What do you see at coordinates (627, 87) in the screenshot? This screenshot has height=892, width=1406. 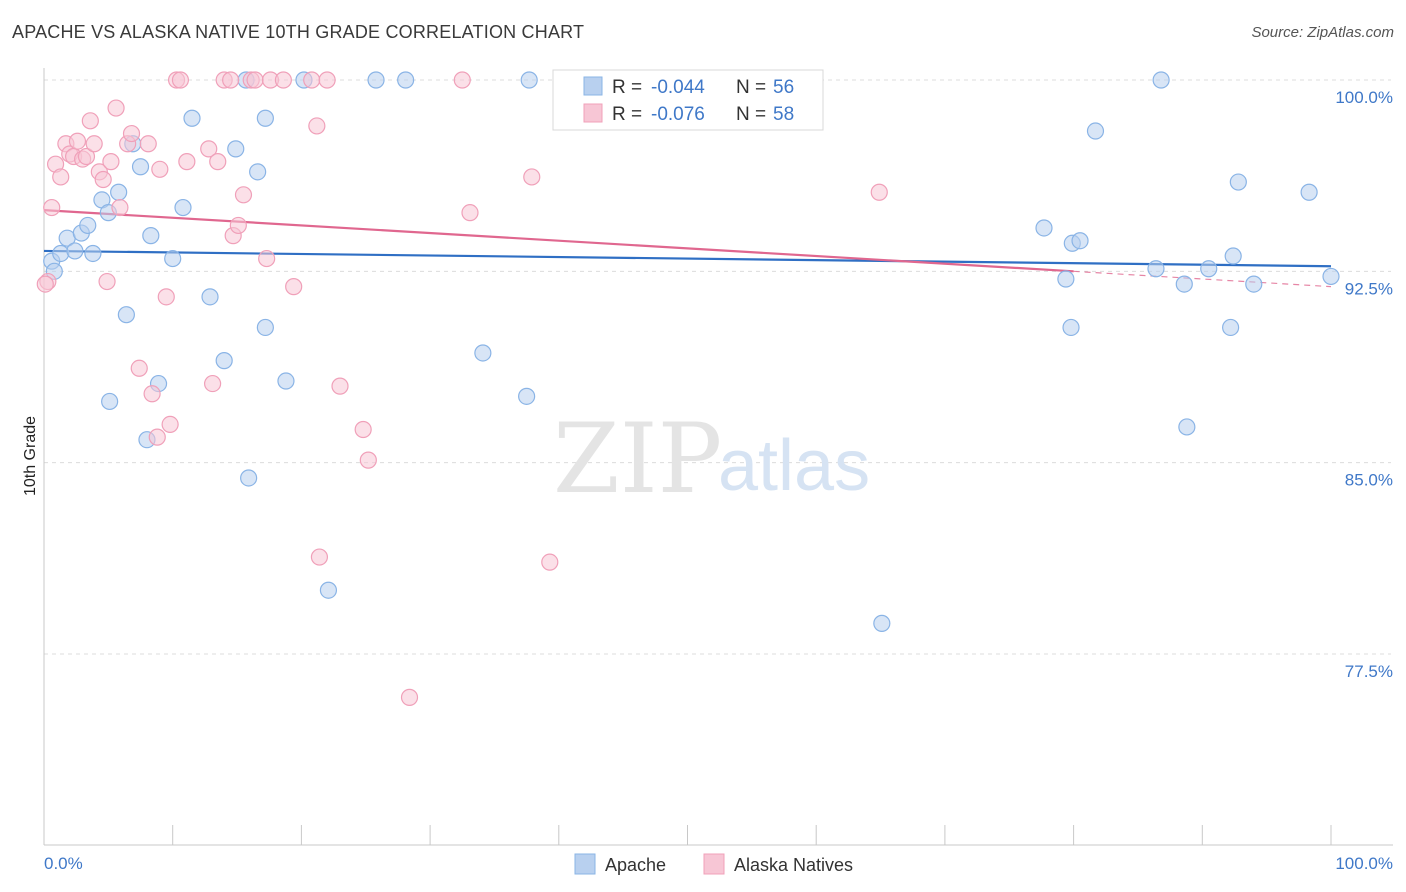 I see `legend-r-label: R =` at bounding box center [627, 87].